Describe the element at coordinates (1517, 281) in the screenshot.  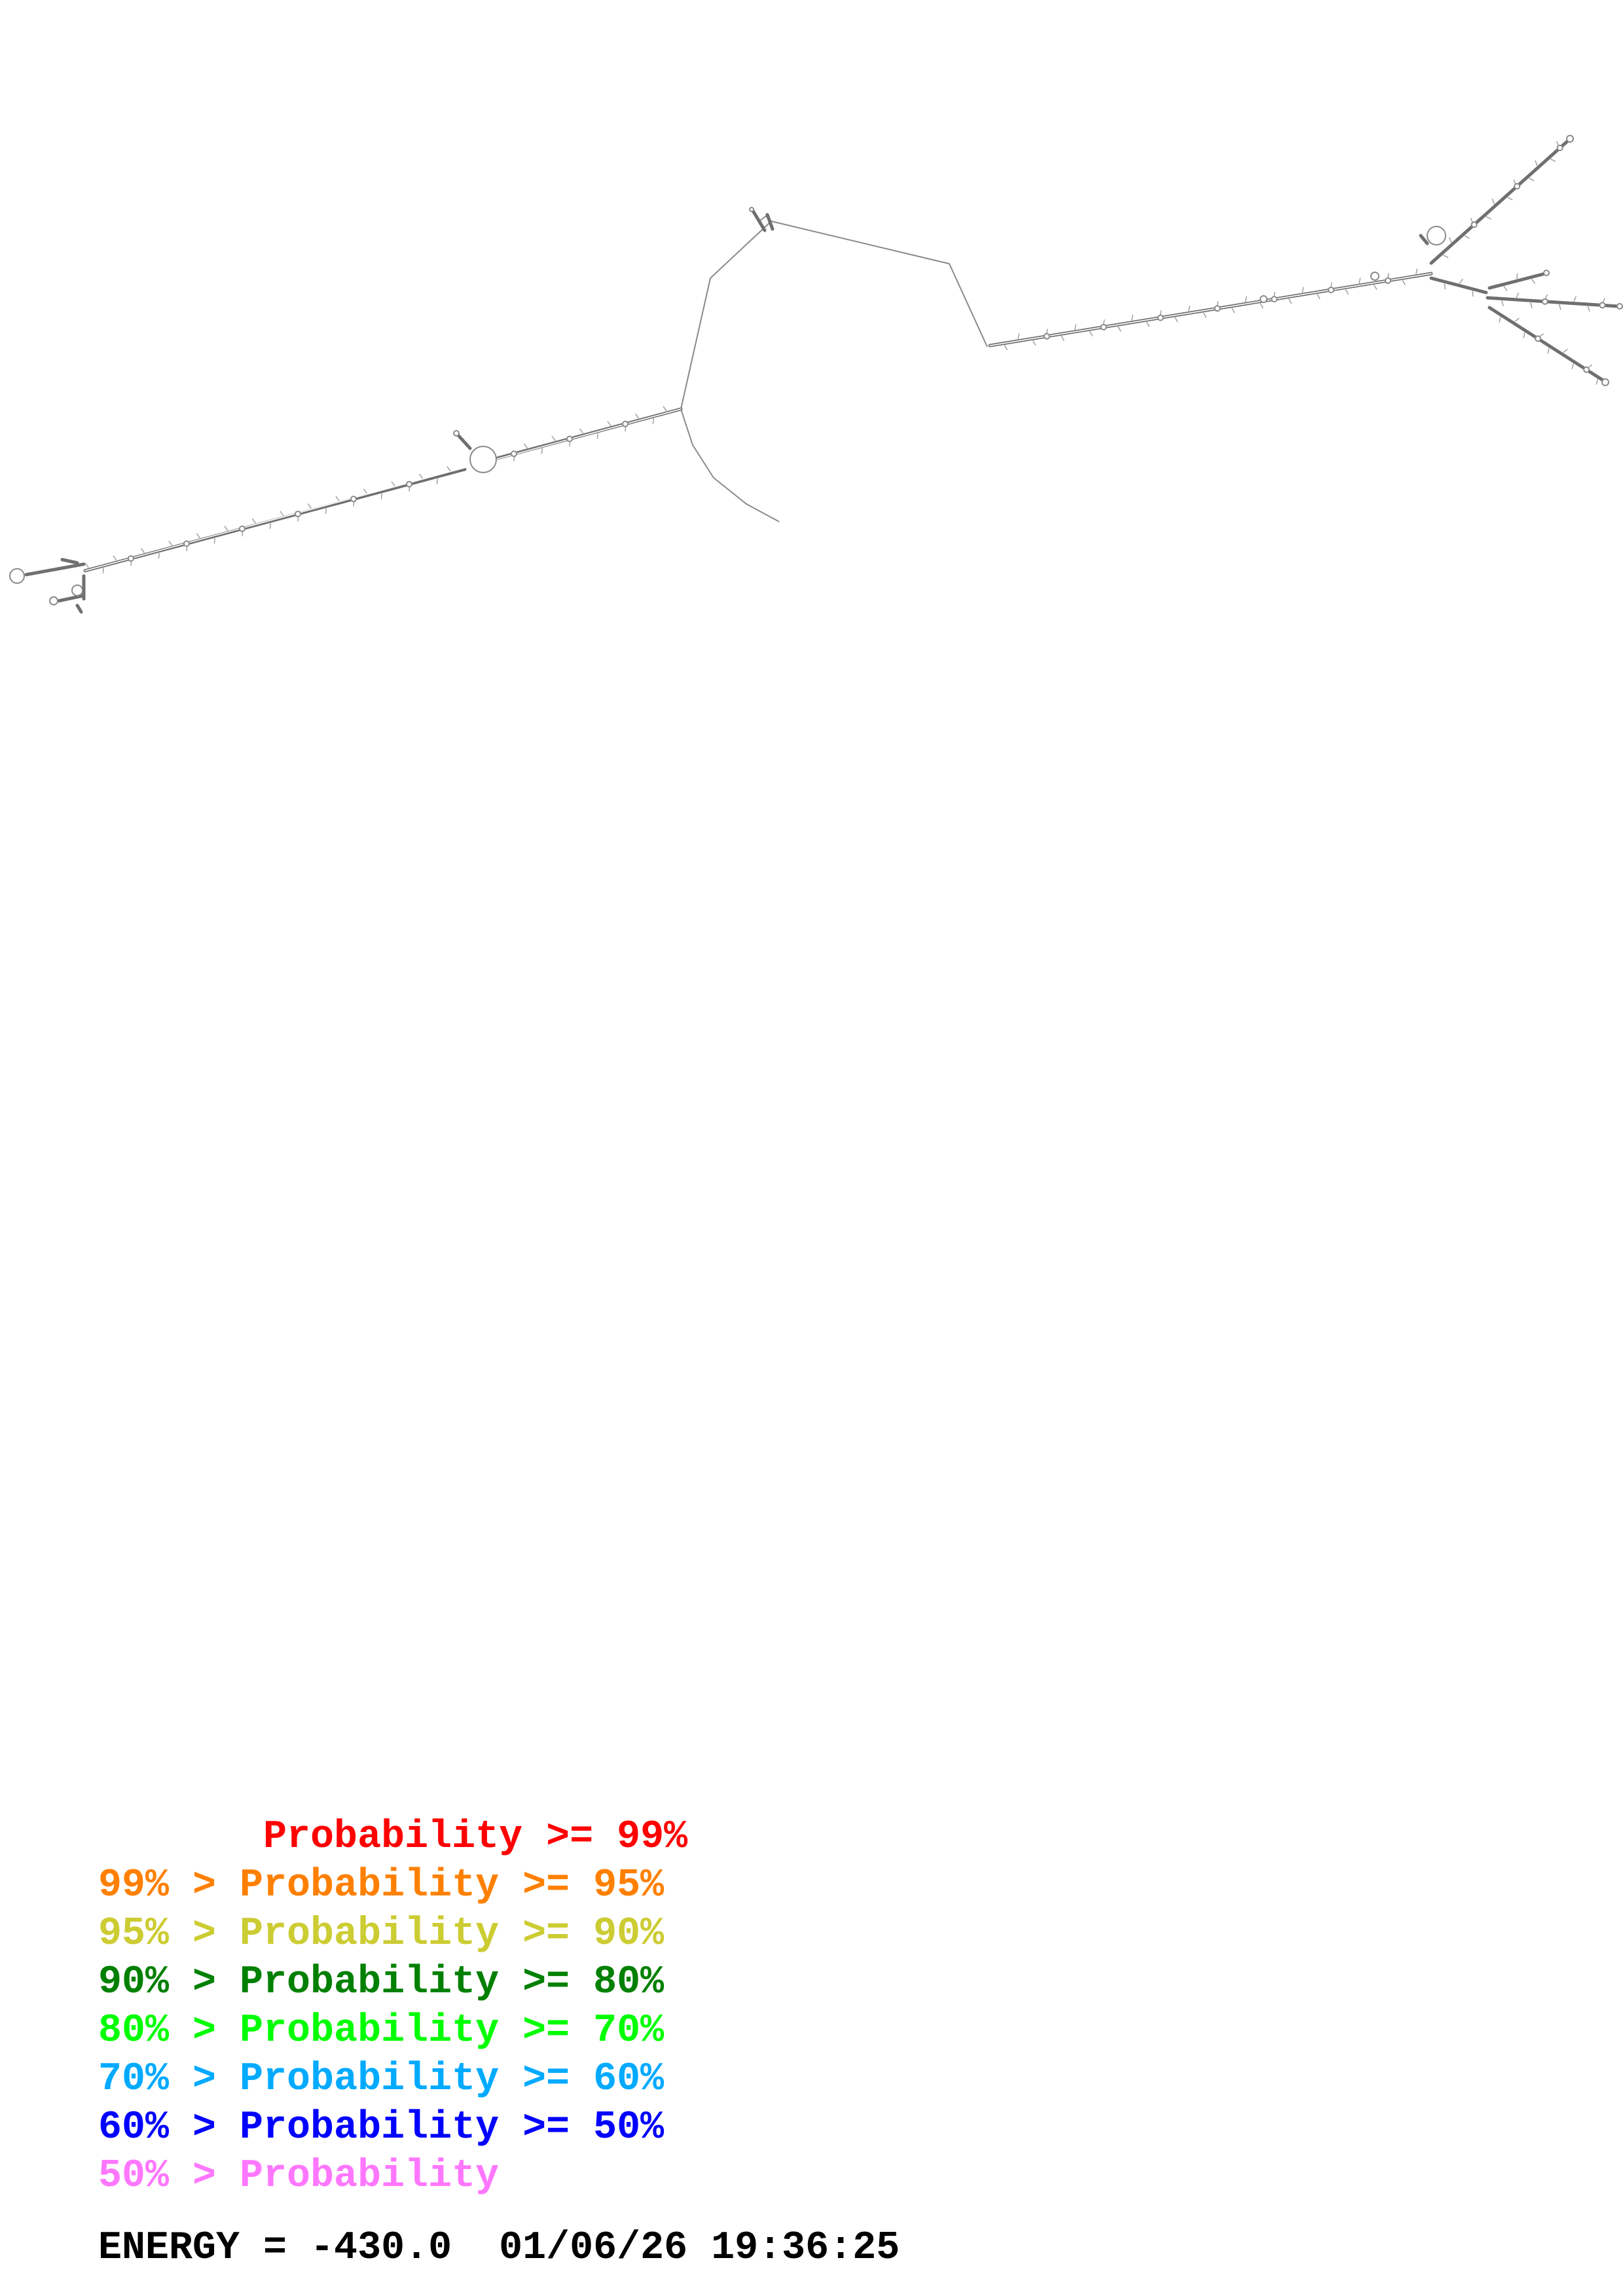
I see `right-branch-short` at that location.